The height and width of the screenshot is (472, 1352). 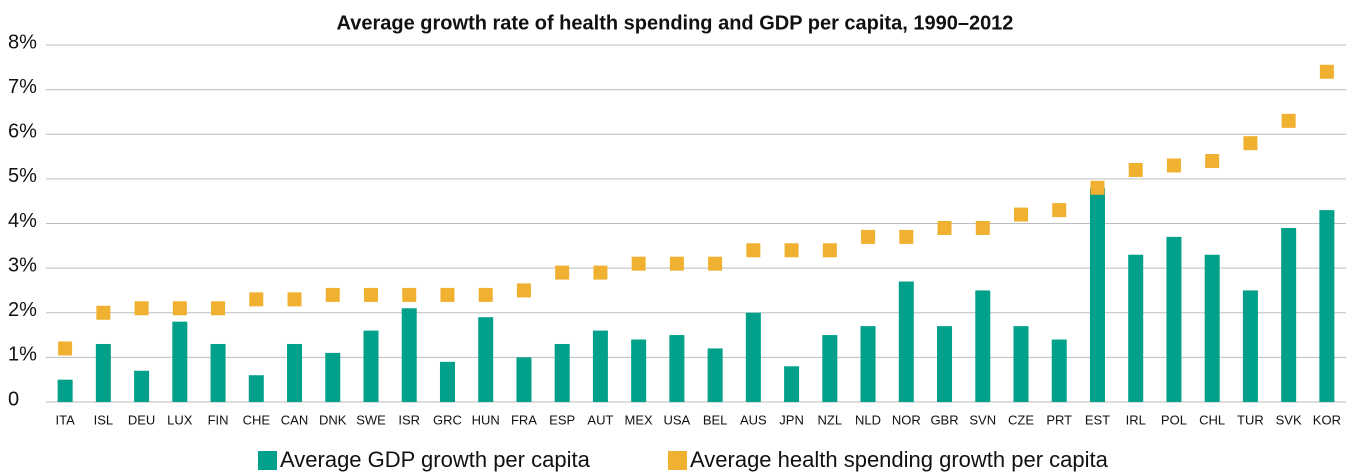 What do you see at coordinates (486, 419) in the screenshot?
I see `x-tick-label: HUN` at bounding box center [486, 419].